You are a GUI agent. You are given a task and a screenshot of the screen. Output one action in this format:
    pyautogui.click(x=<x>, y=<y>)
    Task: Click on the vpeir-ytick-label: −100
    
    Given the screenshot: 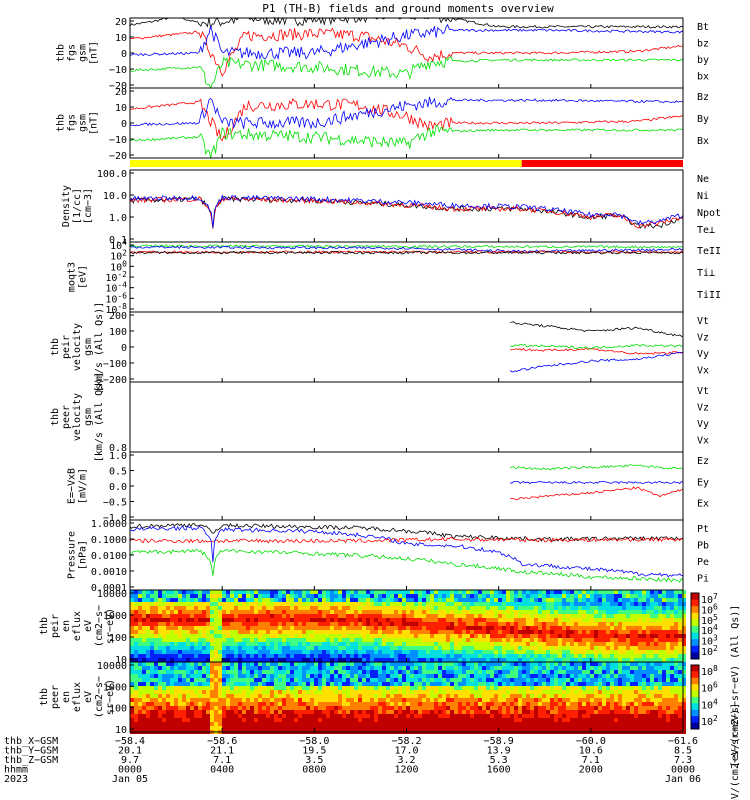 What is the action you would take?
    pyautogui.click(x=115, y=364)
    